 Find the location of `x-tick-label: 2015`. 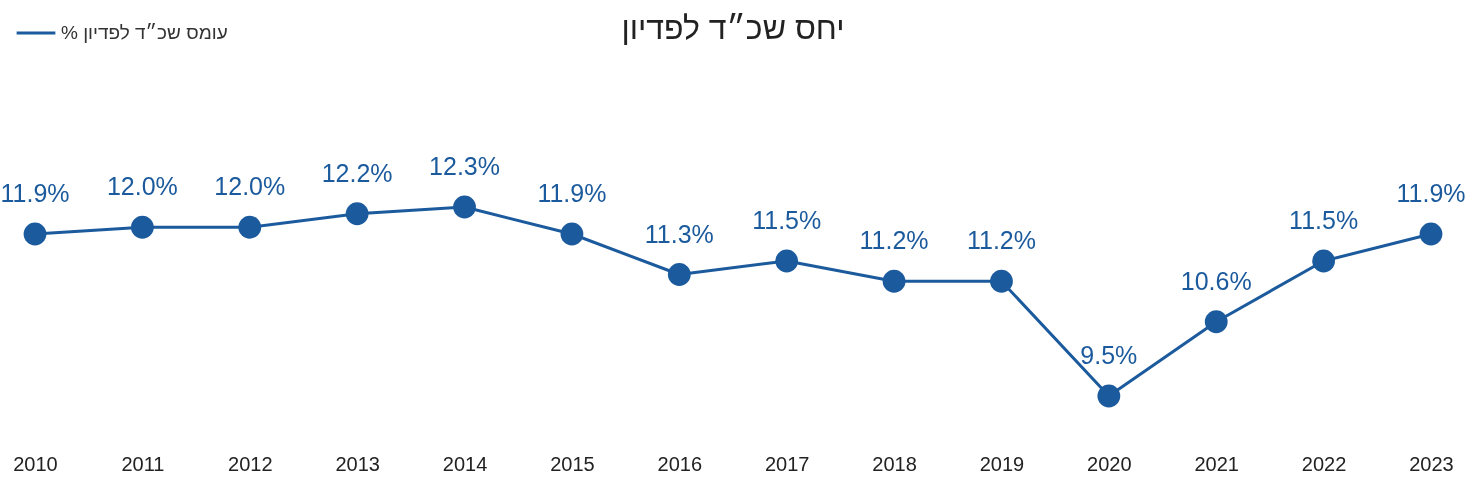

x-tick-label: 2015 is located at coordinates (572, 463).